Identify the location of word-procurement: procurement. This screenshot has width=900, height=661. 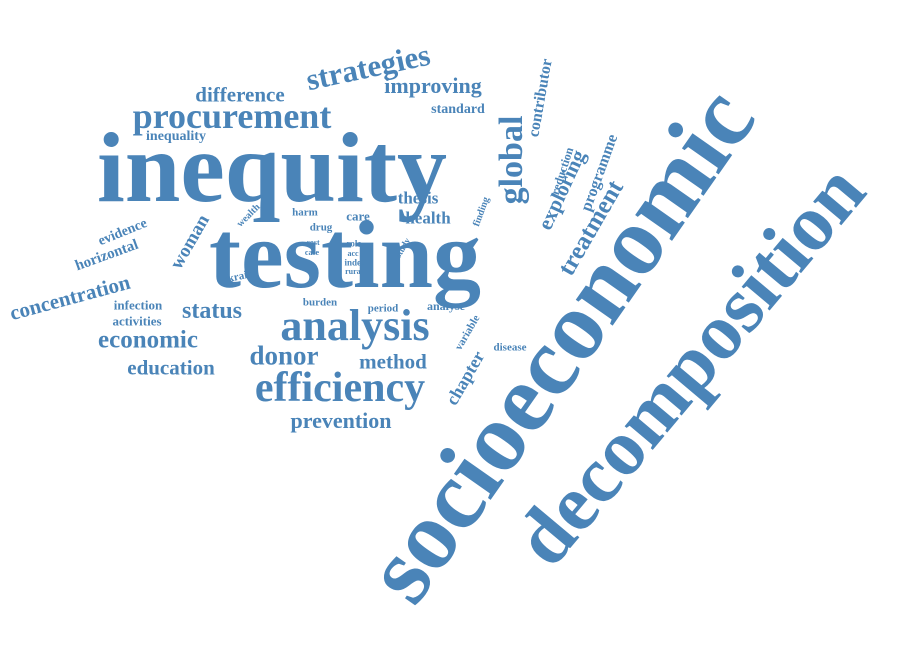
(232, 116).